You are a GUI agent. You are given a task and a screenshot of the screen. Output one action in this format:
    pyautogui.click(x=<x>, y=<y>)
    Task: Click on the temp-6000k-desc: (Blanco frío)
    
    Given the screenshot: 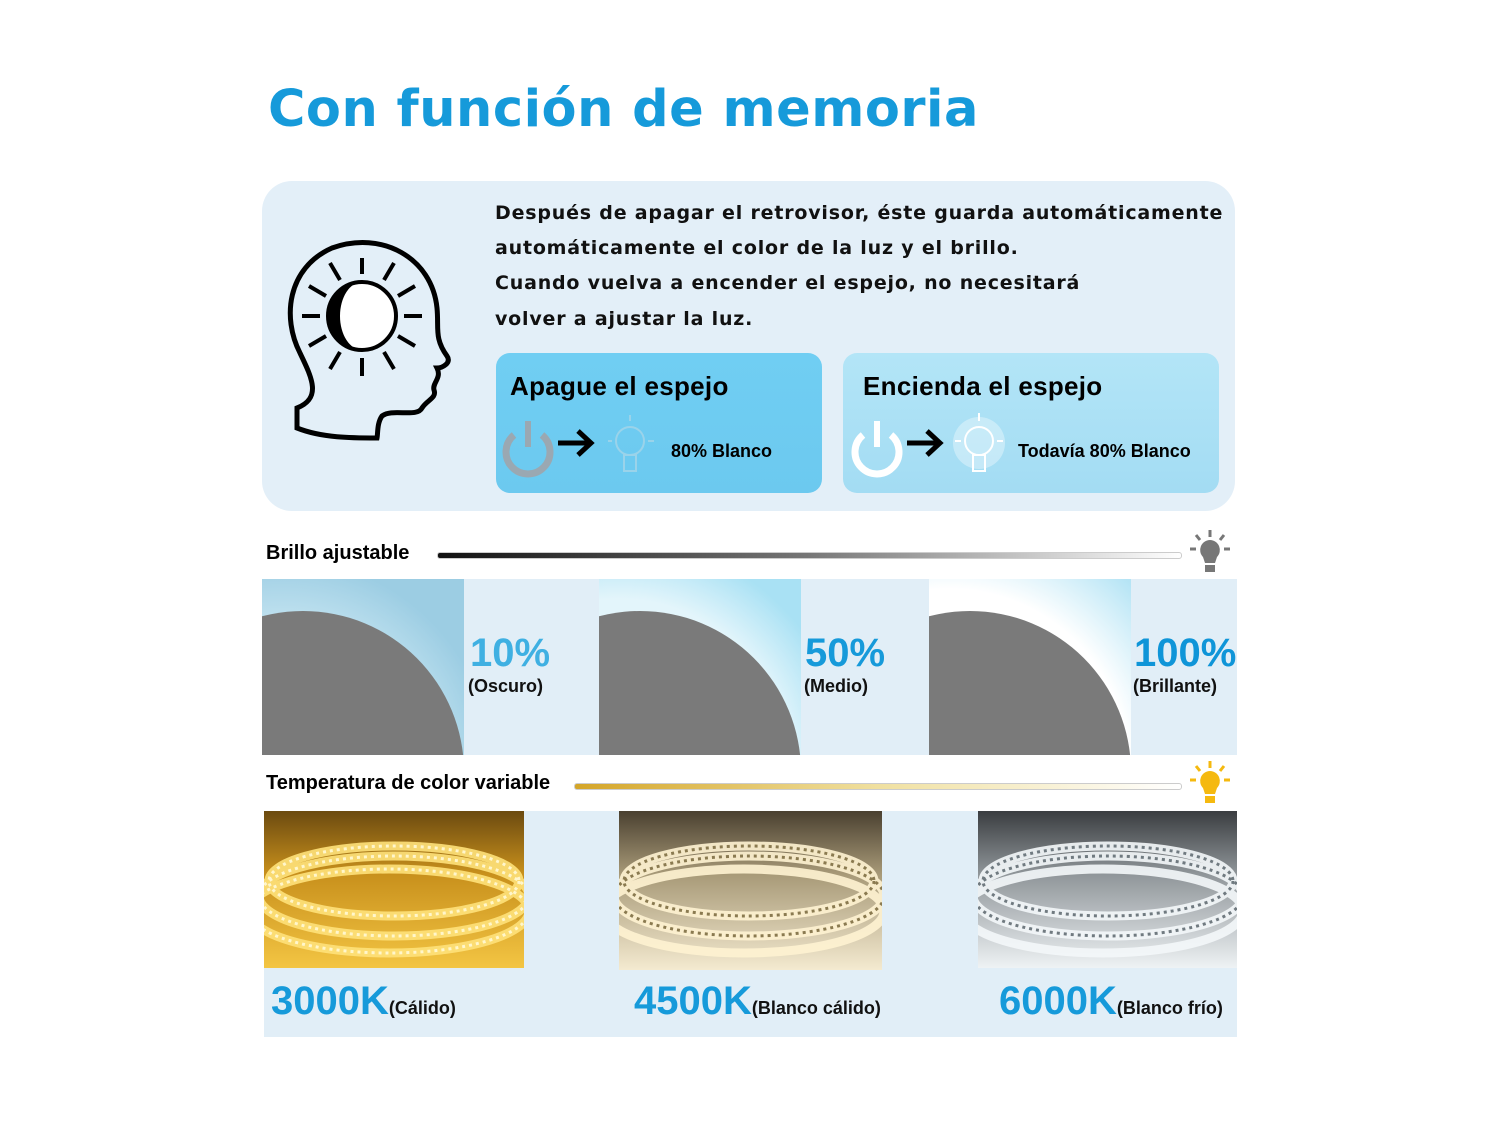 What is the action you would take?
    pyautogui.click(x=1169, y=1008)
    